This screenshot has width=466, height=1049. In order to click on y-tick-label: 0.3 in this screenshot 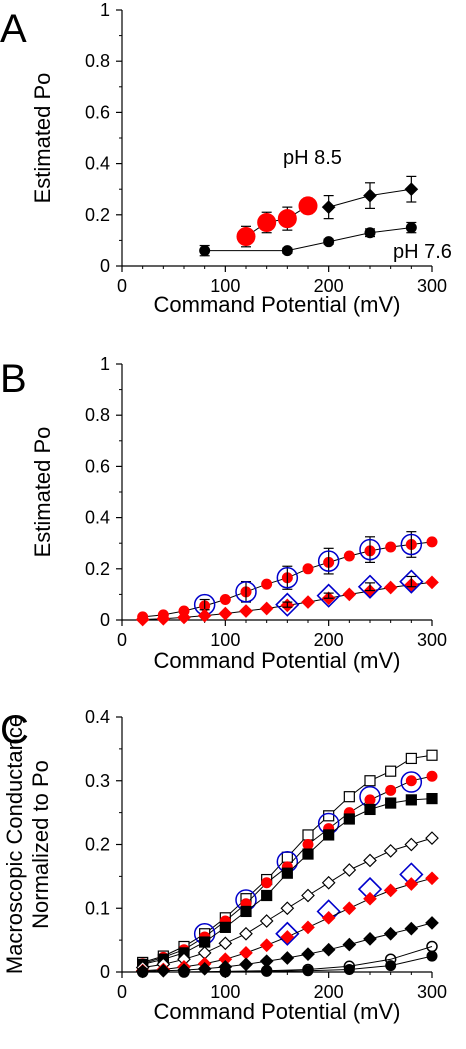, I will do `click(97, 781)`.